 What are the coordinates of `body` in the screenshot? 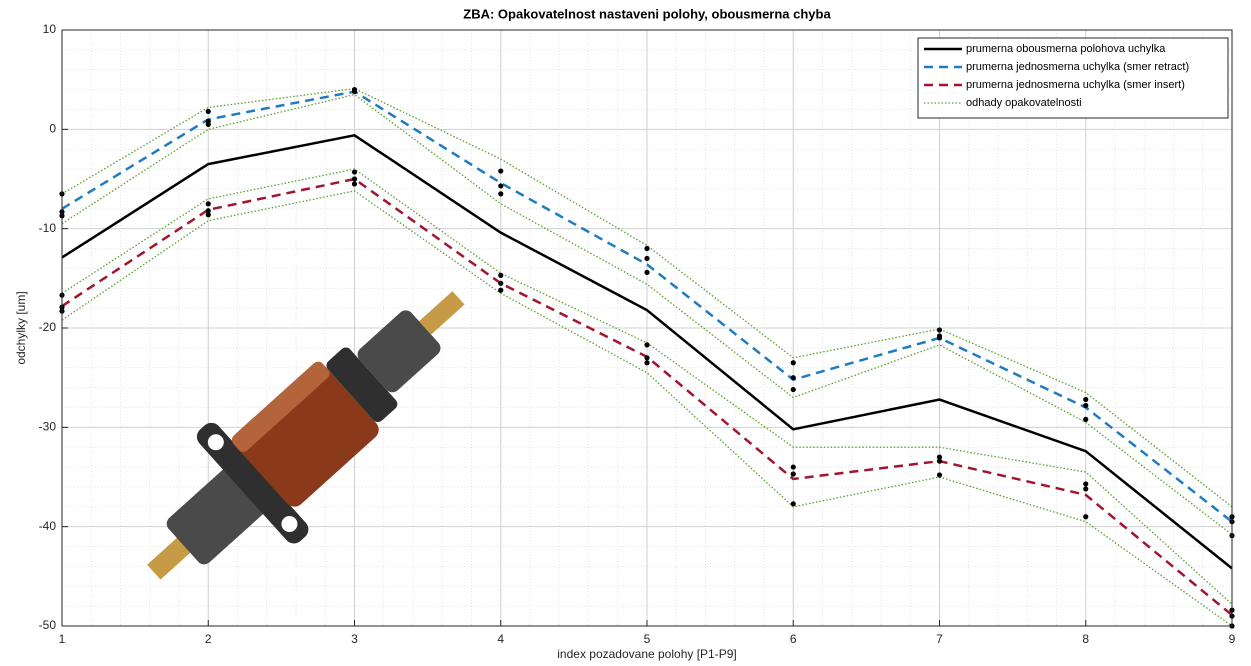 It's located at (306, 435).